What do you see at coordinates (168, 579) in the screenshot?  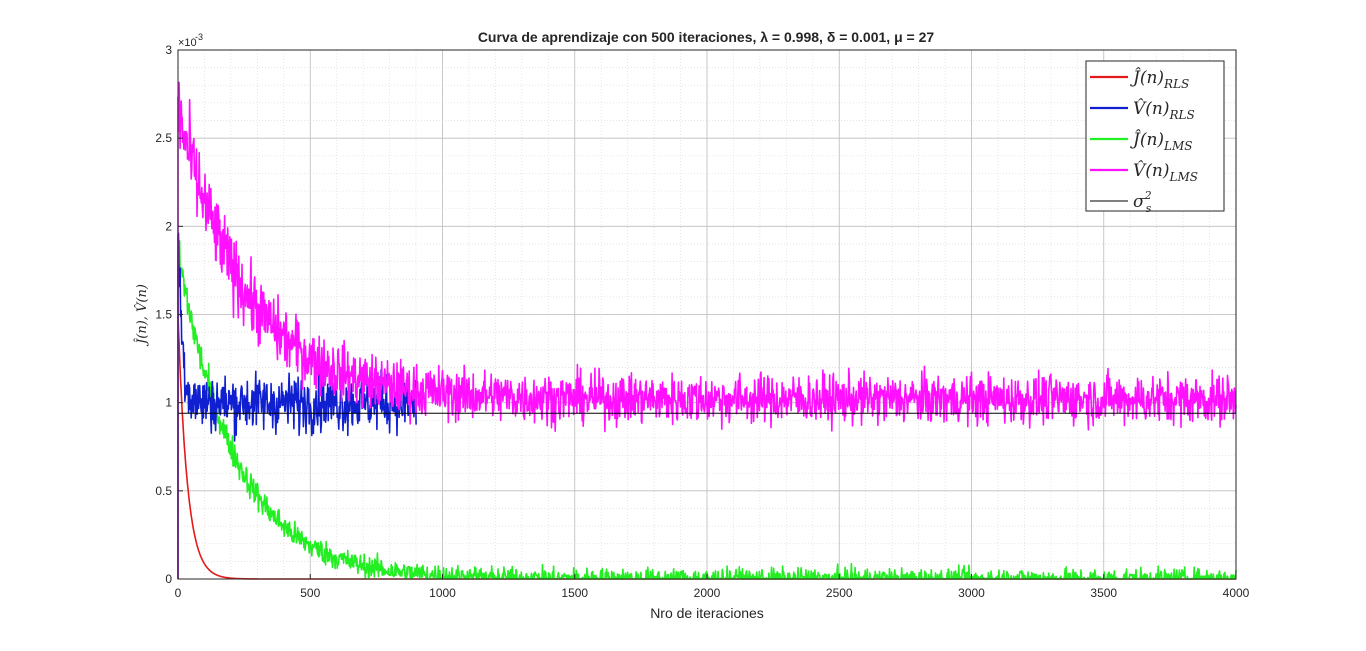 I see `y-tick-label: 0` at bounding box center [168, 579].